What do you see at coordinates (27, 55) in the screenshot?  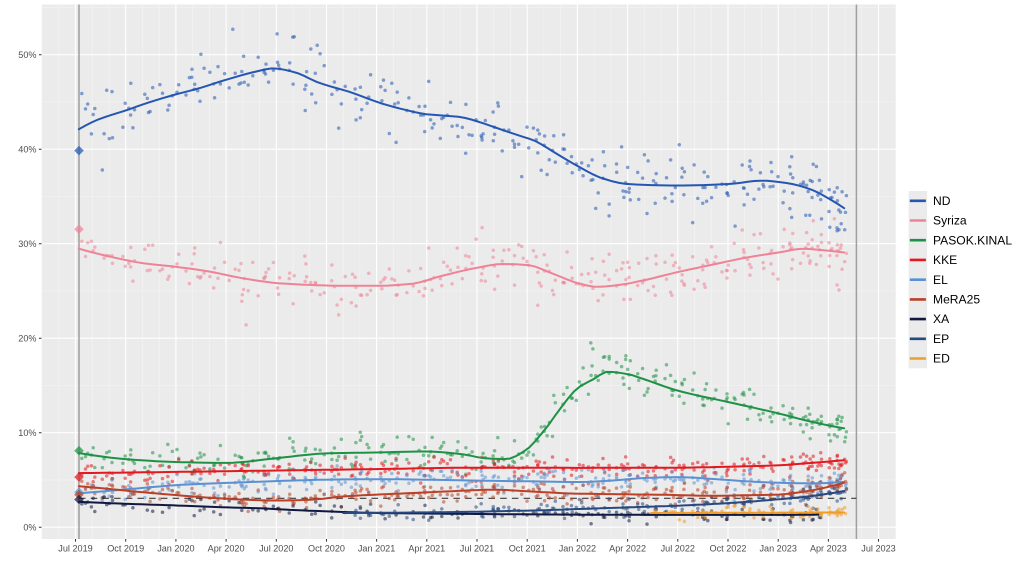 I see `svg-text: 50%` at bounding box center [27, 55].